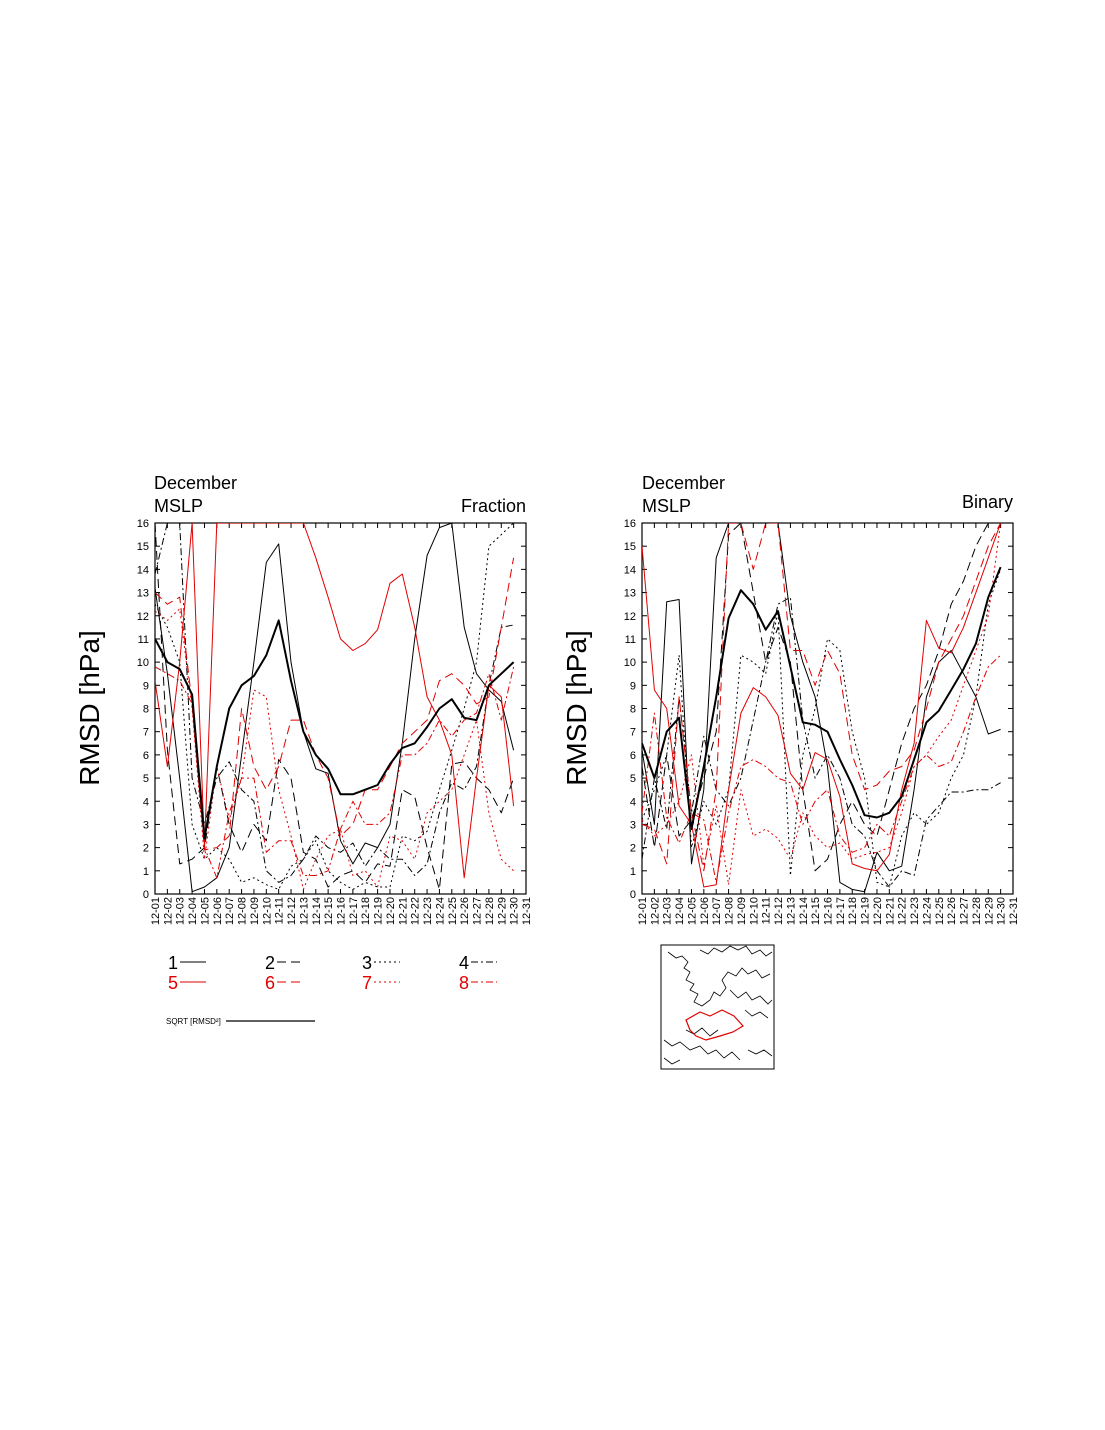  What do you see at coordinates (633, 686) in the screenshot?
I see `right-y-tick-label: 9` at bounding box center [633, 686].